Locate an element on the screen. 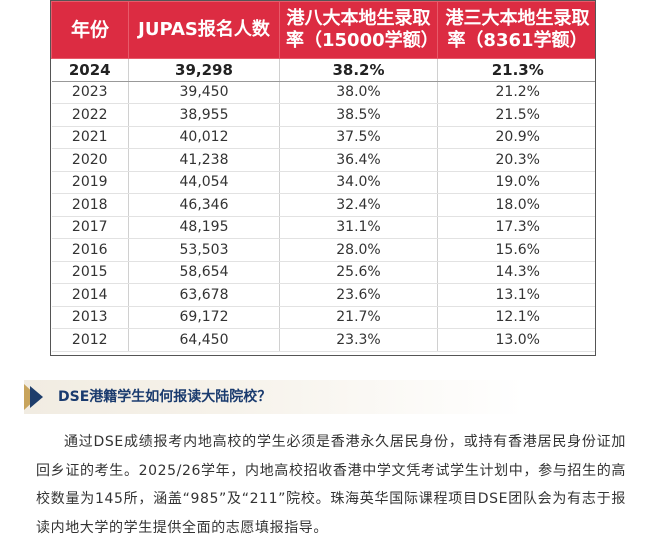 This screenshot has width=645, height=544. table-row: 2022 38,955 38.5% 21.5% is located at coordinates (323, 115).